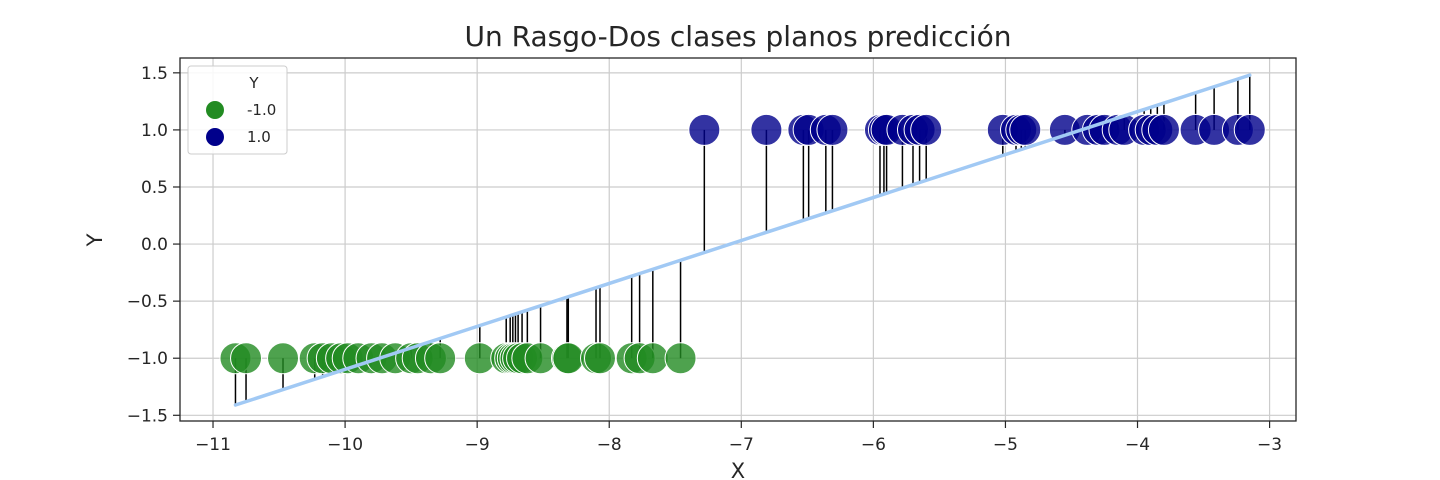  What do you see at coordinates (253, 83) in the screenshot?
I see `legend-title: Y` at bounding box center [253, 83].